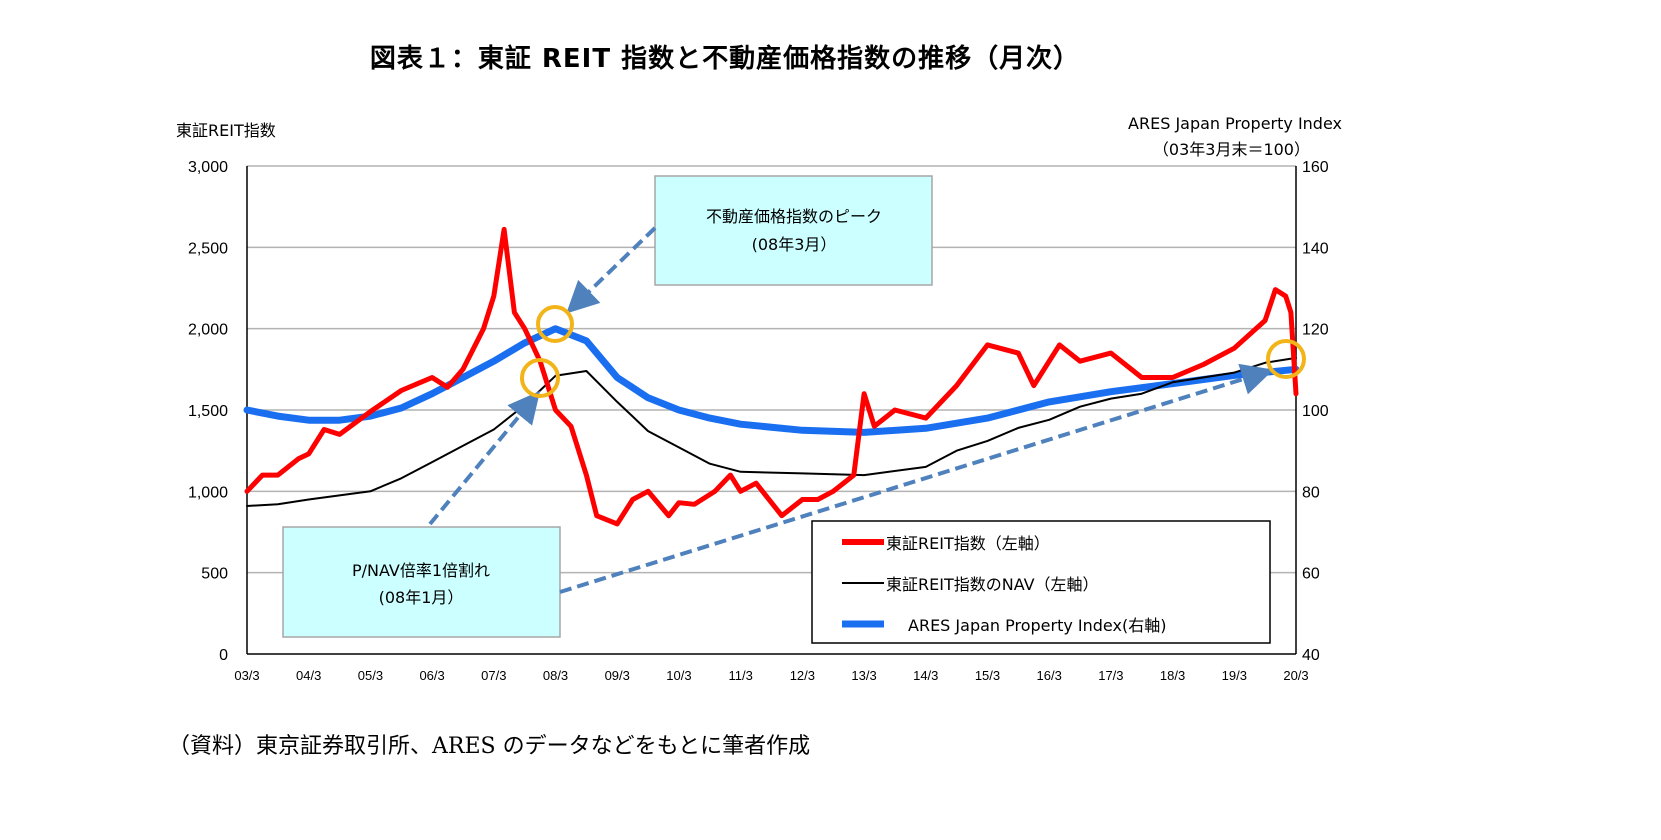 Image resolution: width=1661 pixels, height=840 pixels. What do you see at coordinates (1311, 492) in the screenshot?
I see `y2-tick-label: 80` at bounding box center [1311, 492].